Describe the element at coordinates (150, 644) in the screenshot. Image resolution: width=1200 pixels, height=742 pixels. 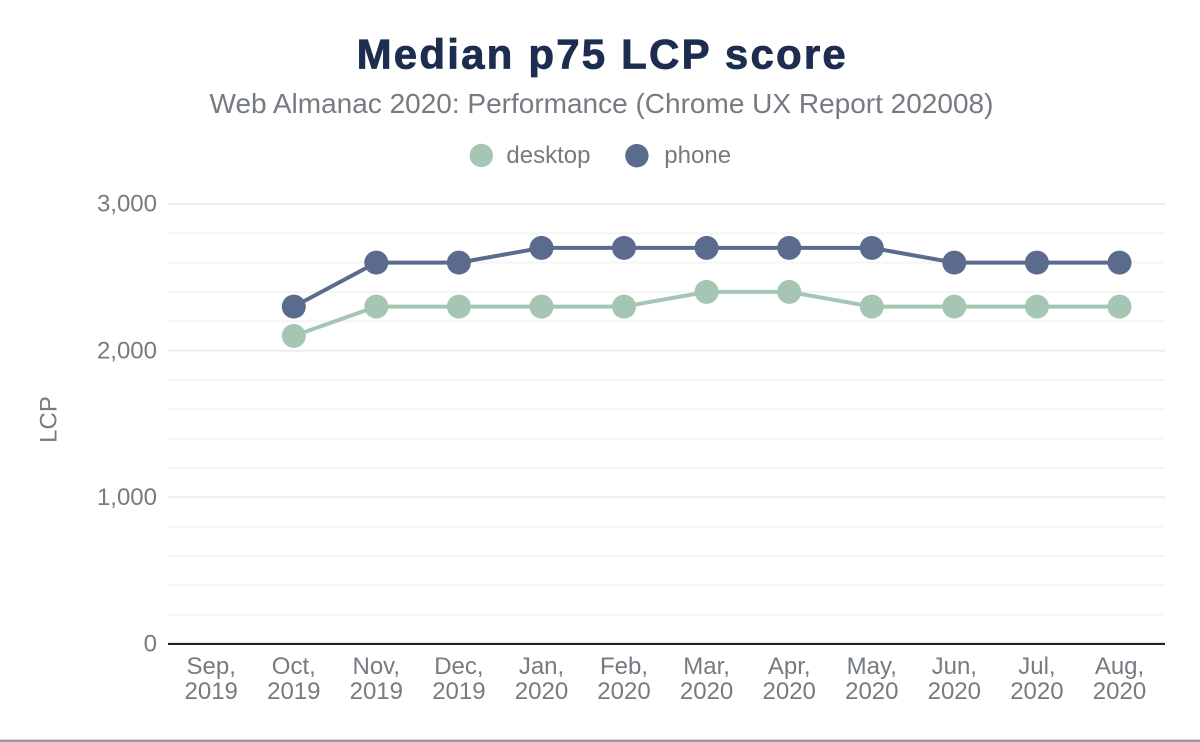
I see `svg-text: 0` at that location.